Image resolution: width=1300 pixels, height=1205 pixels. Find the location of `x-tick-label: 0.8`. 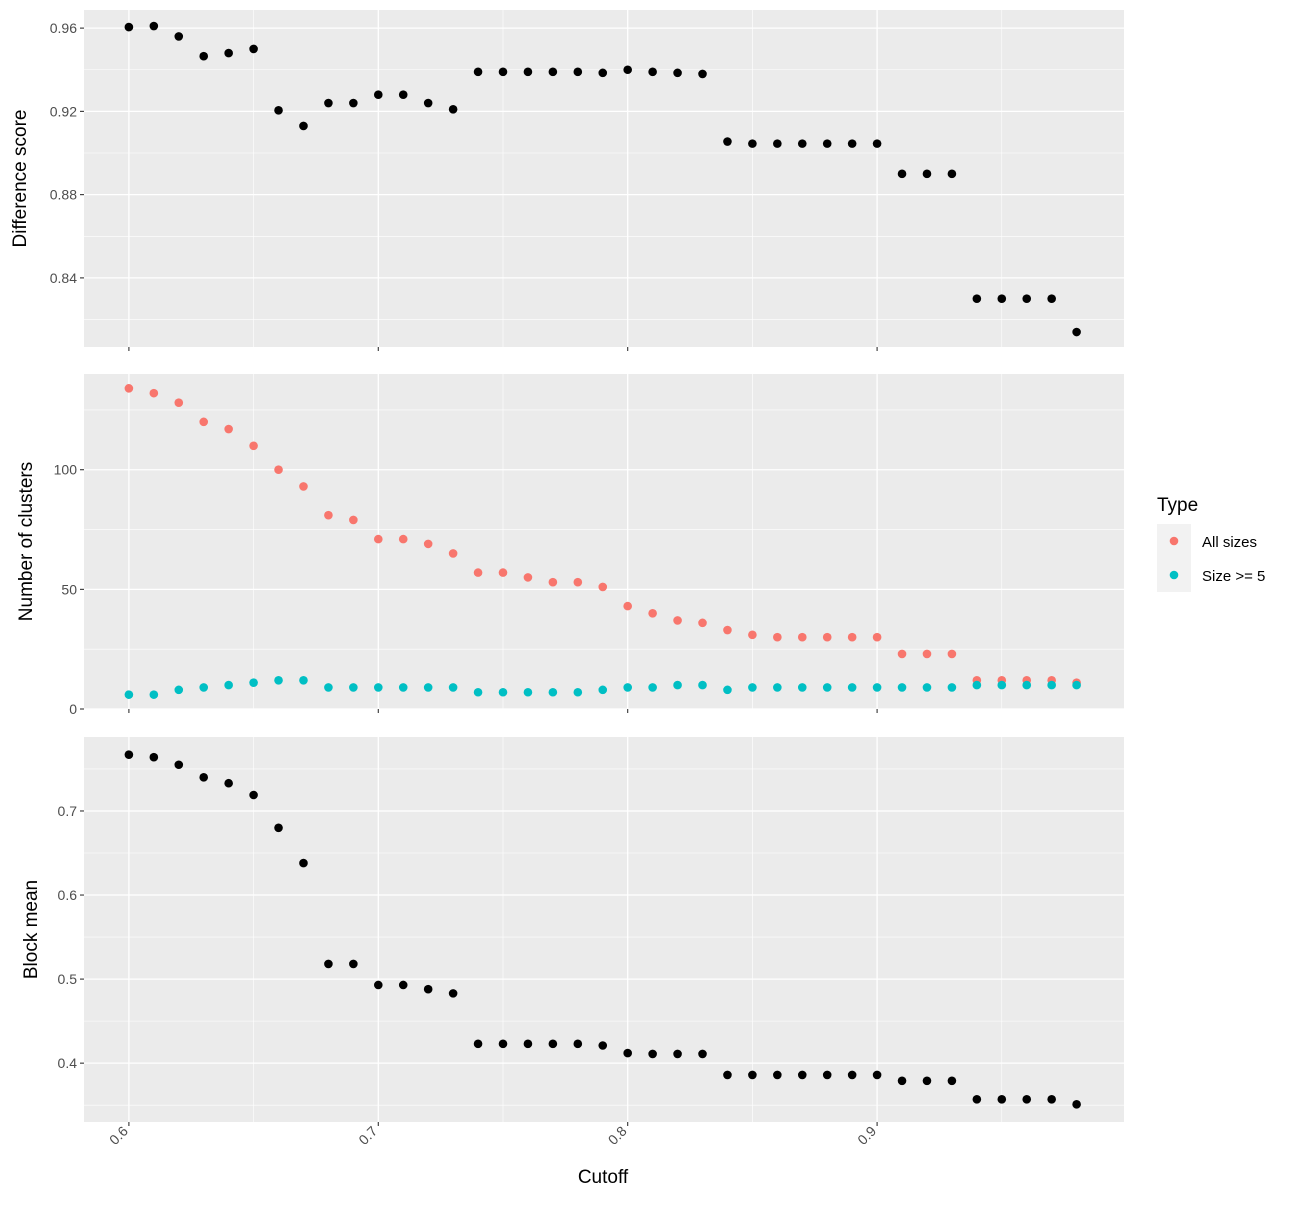

x-tick-label: 0.8 is located at coordinates (617, 1135).